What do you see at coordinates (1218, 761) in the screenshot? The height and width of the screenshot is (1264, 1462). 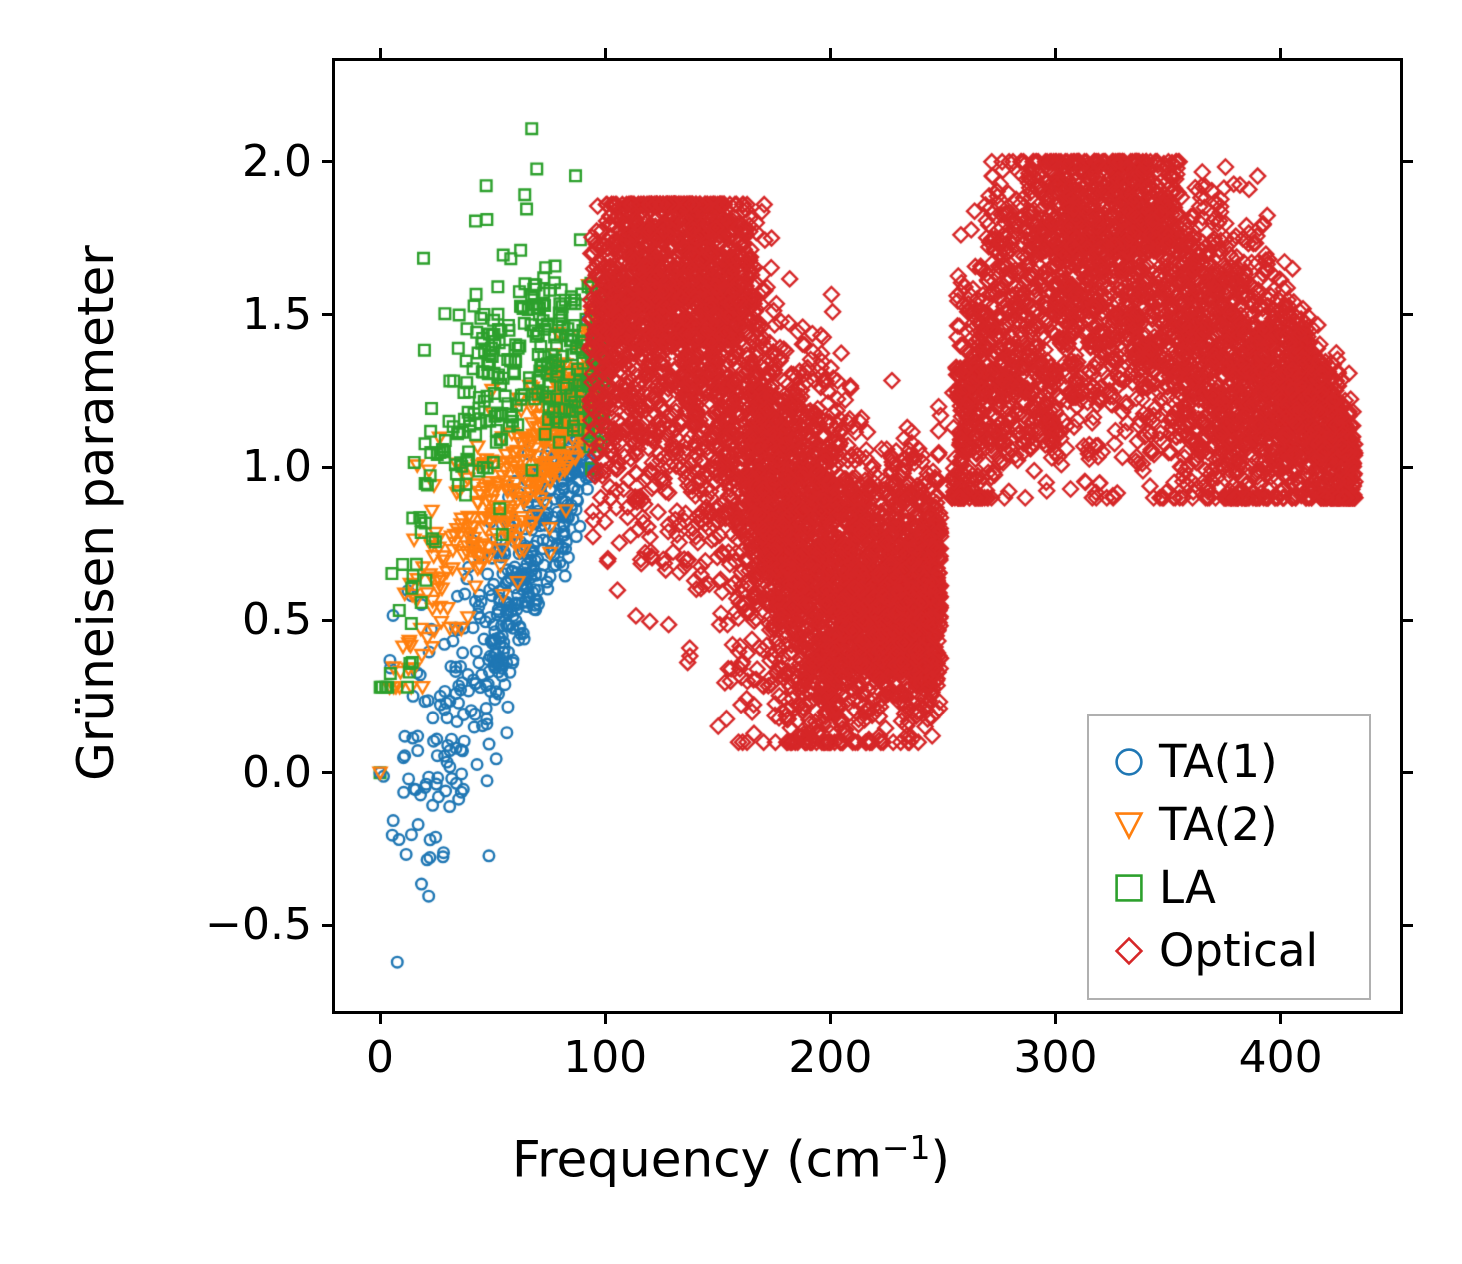 I see `legend-label: TA(1)` at bounding box center [1218, 761].